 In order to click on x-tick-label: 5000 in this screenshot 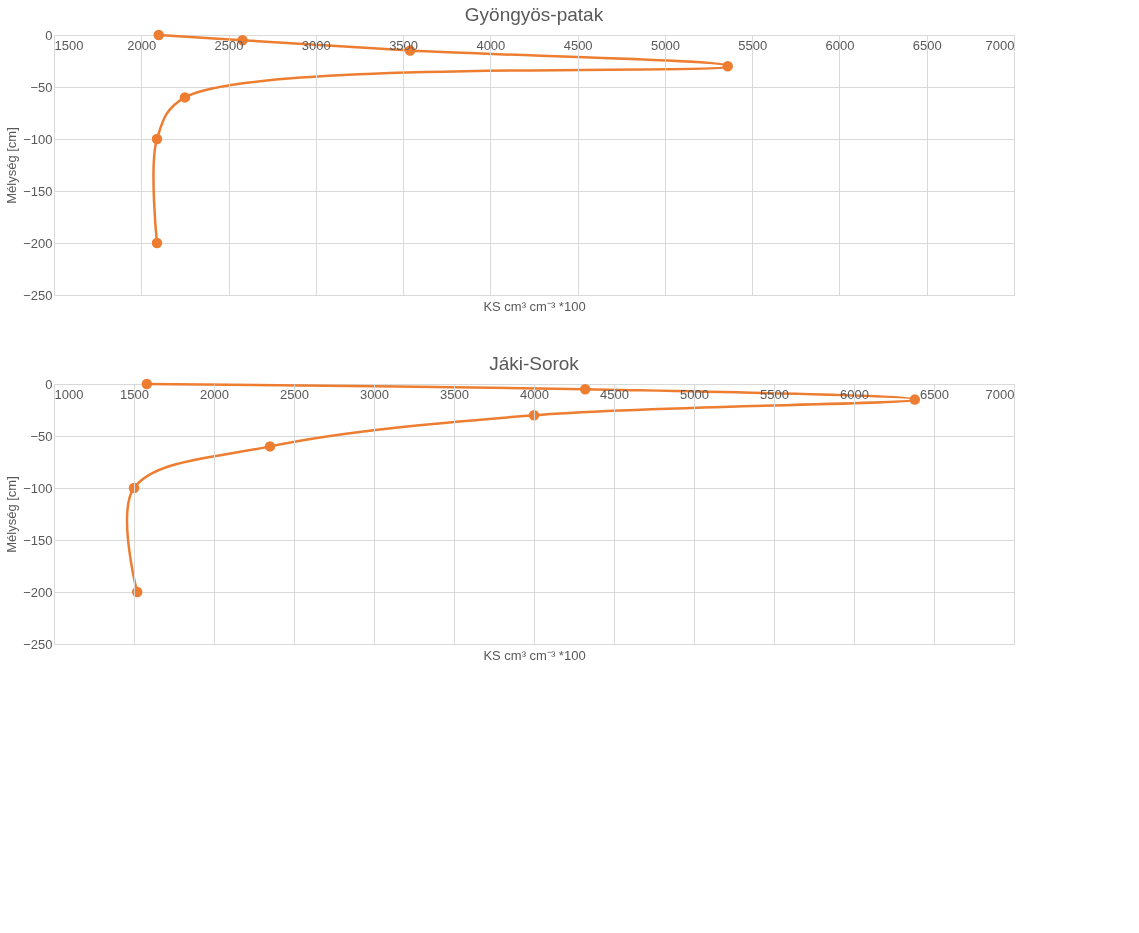, I will do `click(665, 45)`.